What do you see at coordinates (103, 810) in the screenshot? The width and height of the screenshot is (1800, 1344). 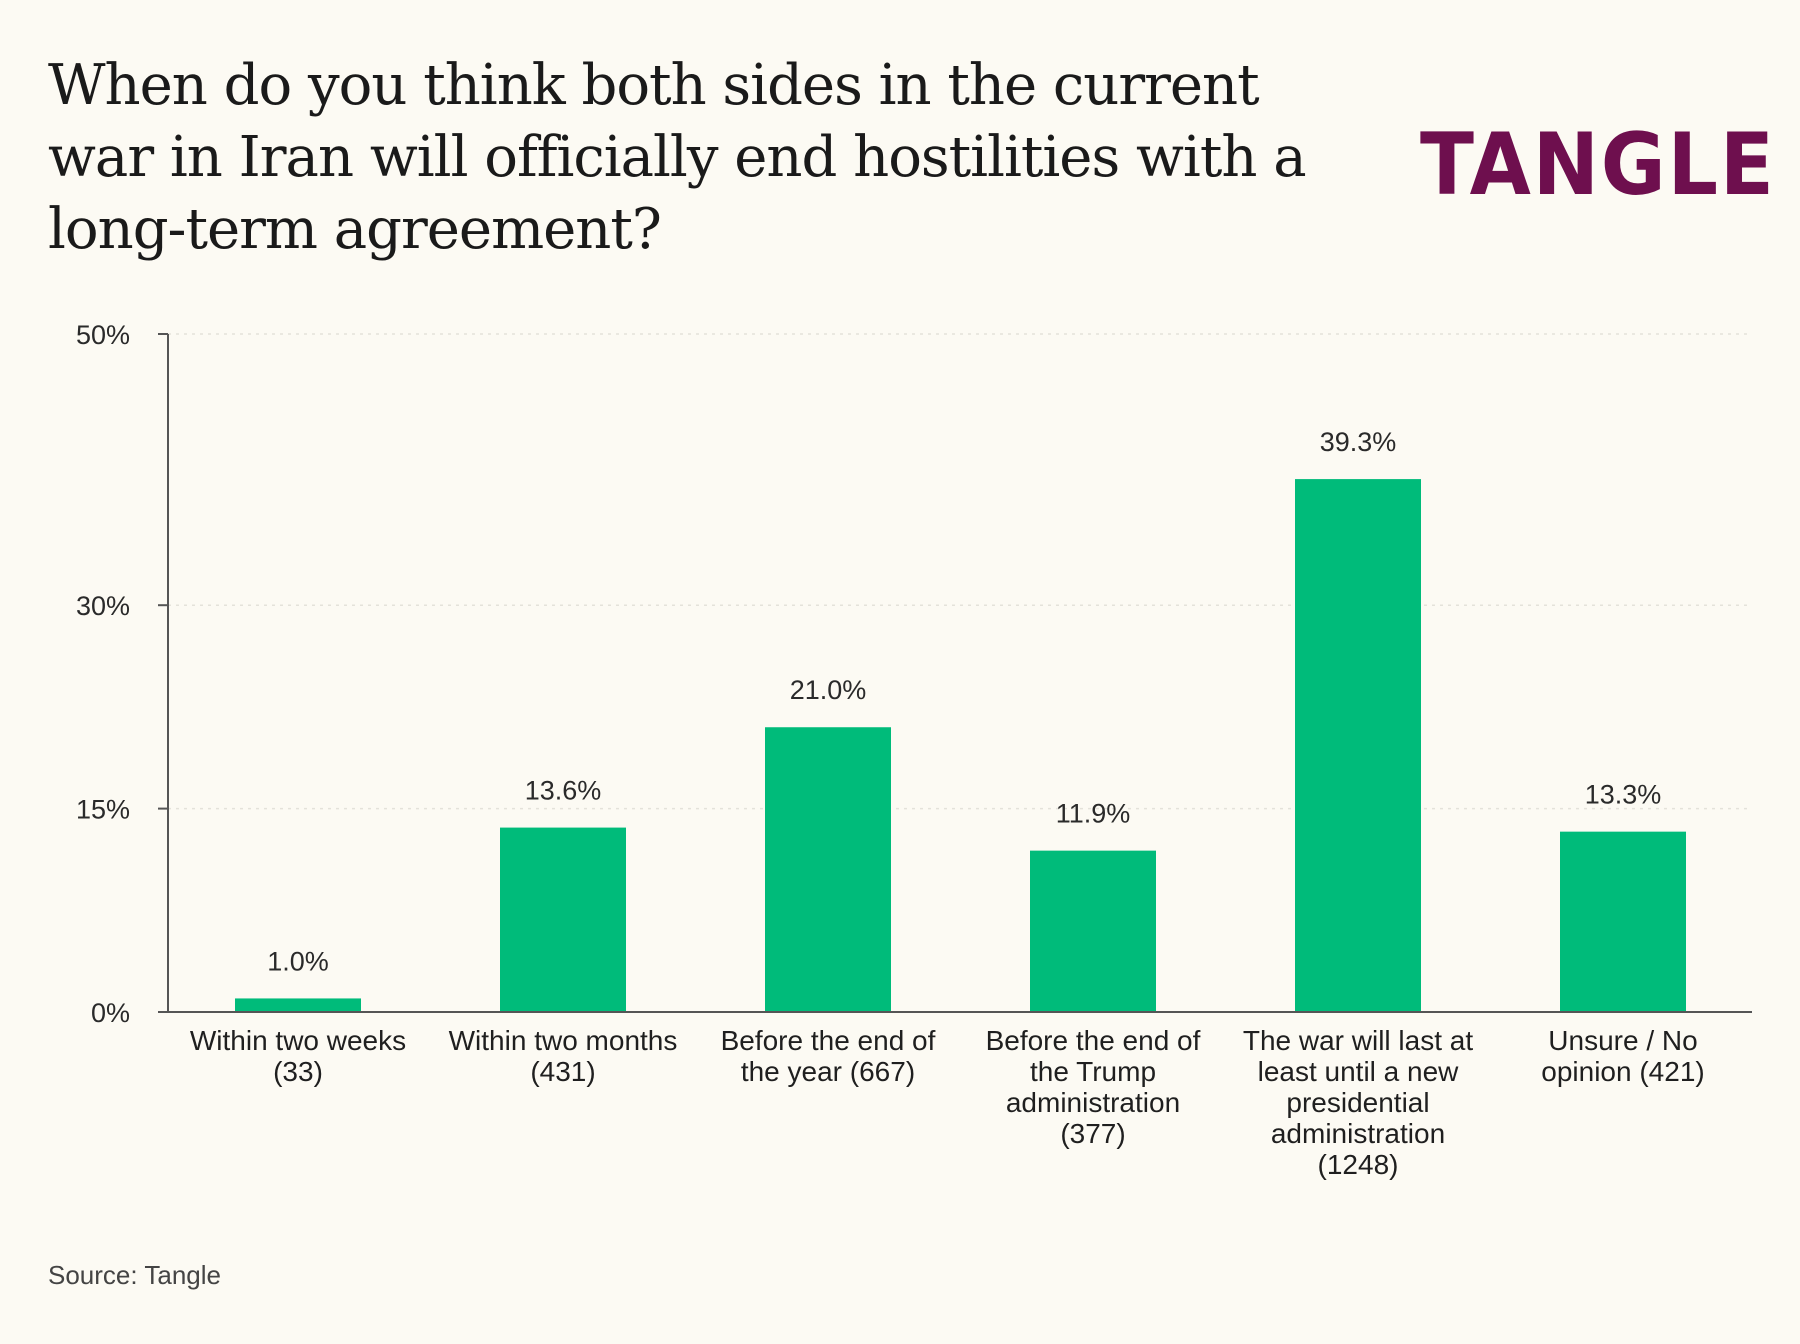 I see `y-tick-label: 15%` at bounding box center [103, 810].